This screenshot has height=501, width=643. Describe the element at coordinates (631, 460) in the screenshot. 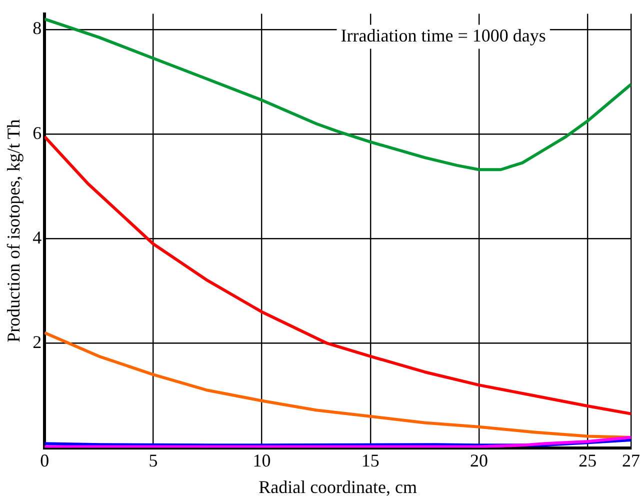

I see `x-tick-label: 27` at that location.